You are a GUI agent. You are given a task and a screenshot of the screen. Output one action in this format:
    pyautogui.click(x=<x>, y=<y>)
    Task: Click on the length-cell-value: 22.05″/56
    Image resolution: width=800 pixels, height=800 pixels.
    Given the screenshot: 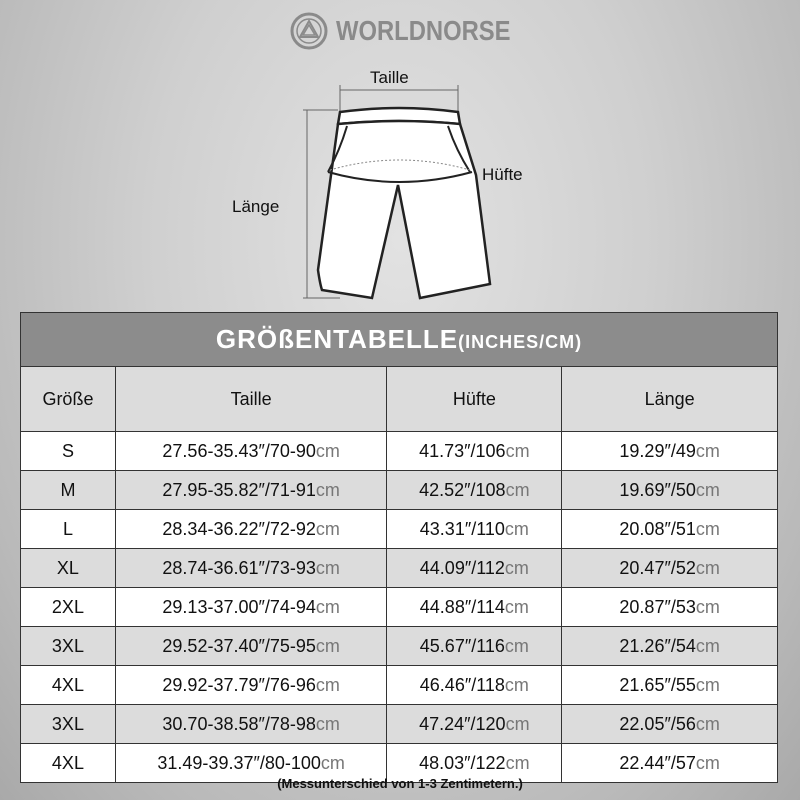 What is the action you would take?
    pyautogui.click(x=657, y=723)
    